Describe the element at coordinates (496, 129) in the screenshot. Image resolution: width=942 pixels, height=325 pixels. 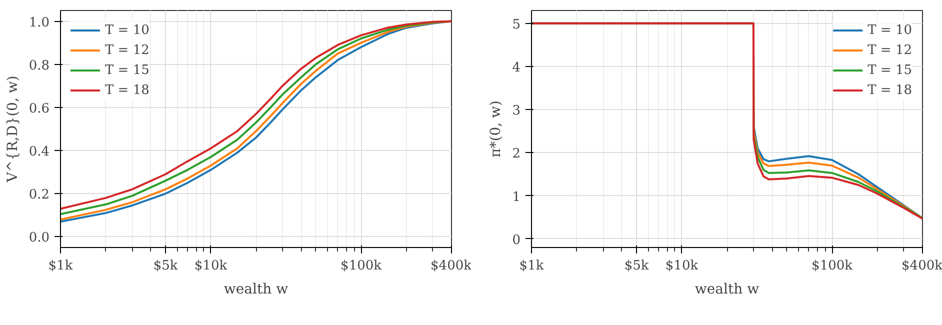
I see `y-axis-title: π*(0, w)` at that location.